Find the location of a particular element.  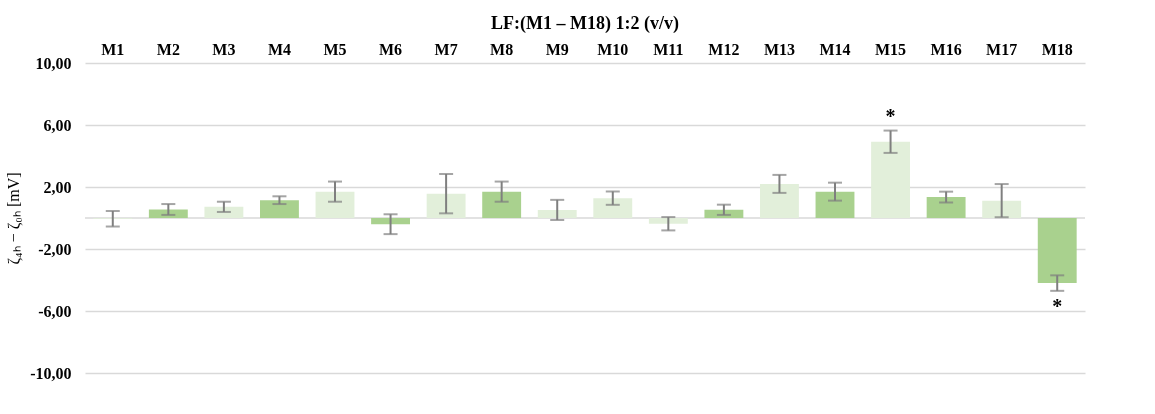

x-tick-label: M4 is located at coordinates (279, 49).